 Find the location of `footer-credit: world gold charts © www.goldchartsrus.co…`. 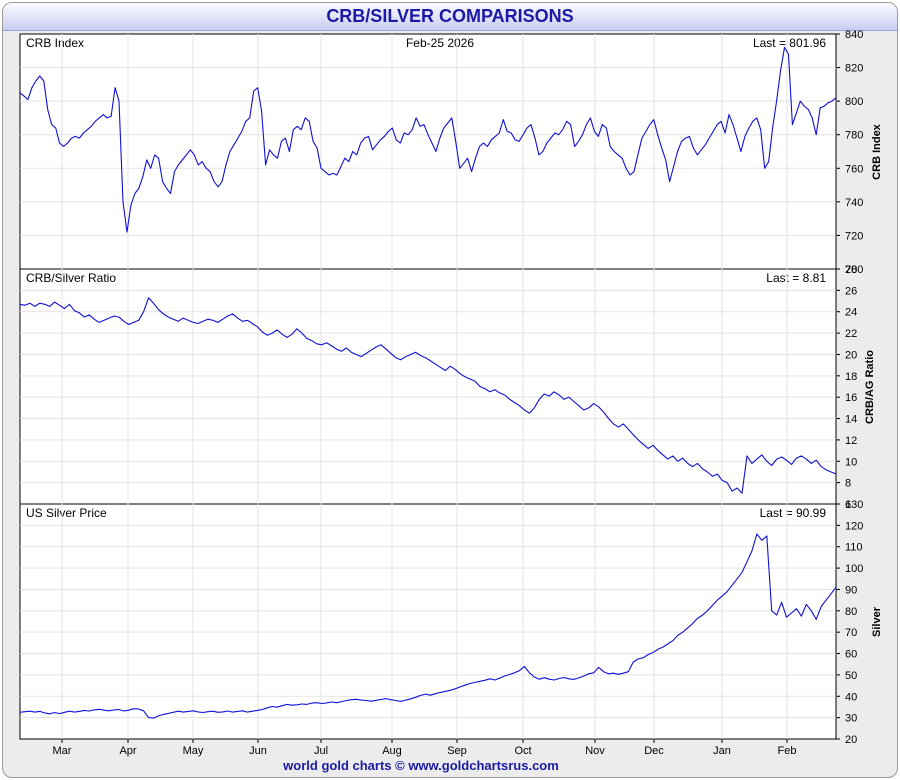

footer-credit: world gold charts © www.goldchartsrus.co… is located at coordinates (421, 765).